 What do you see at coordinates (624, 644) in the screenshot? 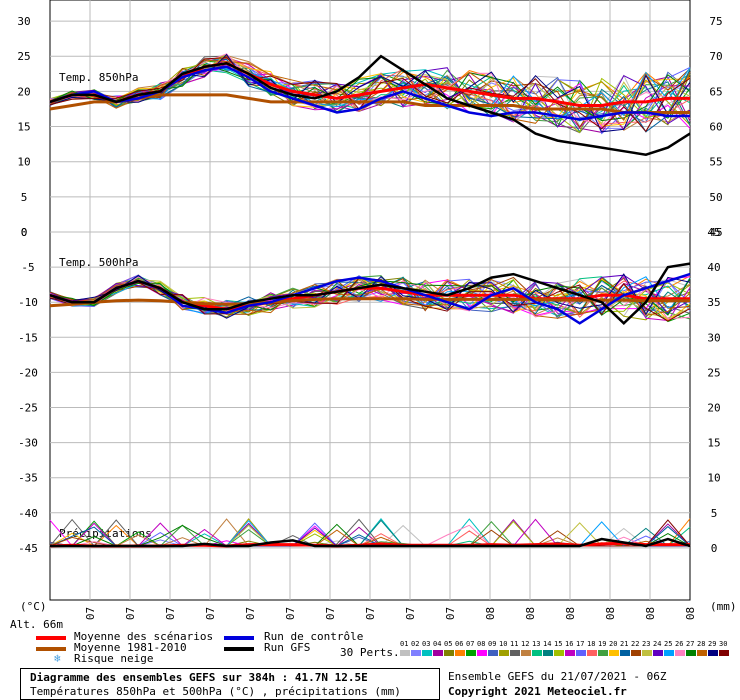
I see `pert-number-label: 21` at bounding box center [624, 644].